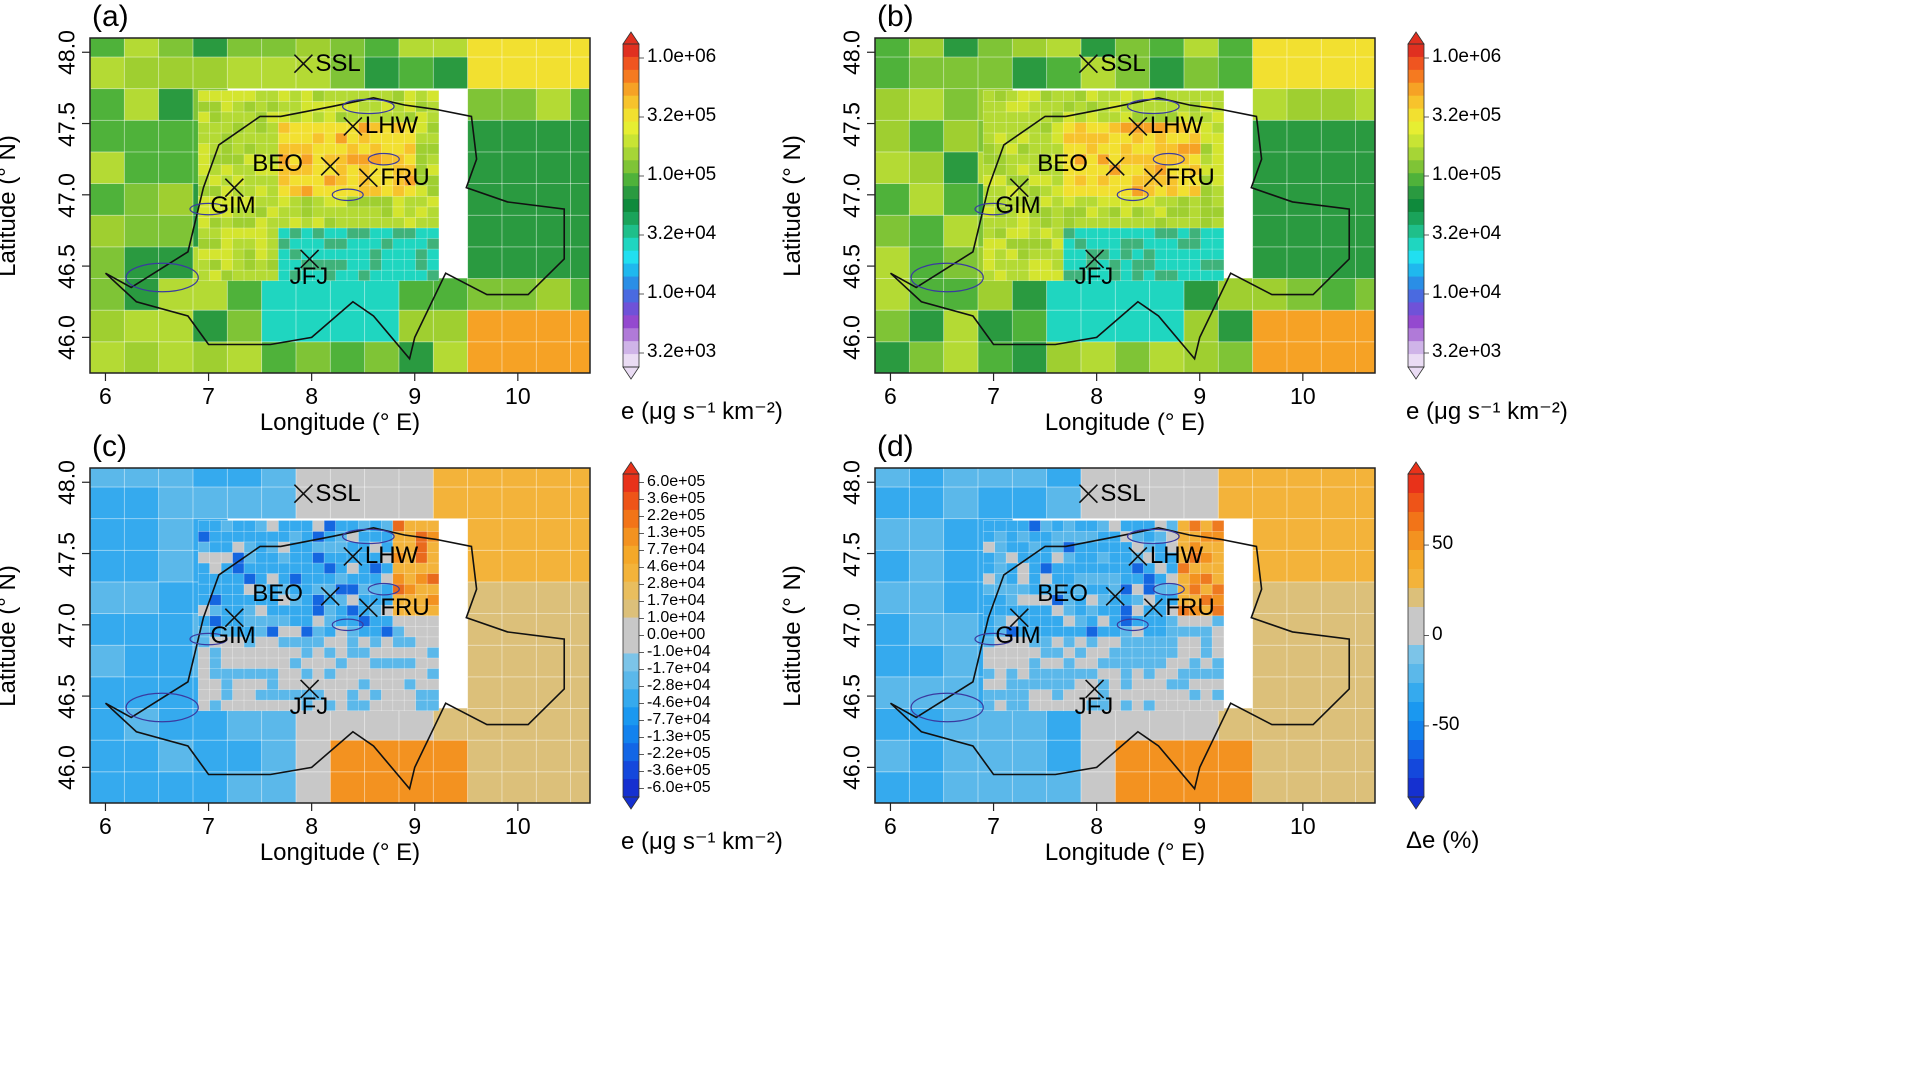 This screenshot has width=1925, height=1080. Describe the element at coordinates (895, 446) in the screenshot. I see `panel-label: (d)` at that location.